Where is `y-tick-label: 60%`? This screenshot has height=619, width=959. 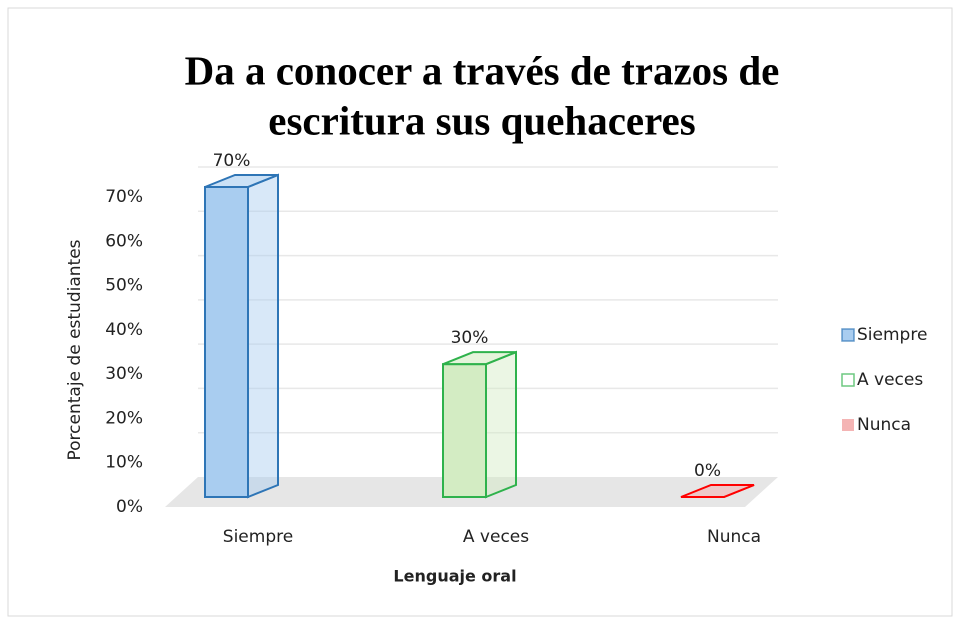 y-tick-label: 60% is located at coordinates (124, 241).